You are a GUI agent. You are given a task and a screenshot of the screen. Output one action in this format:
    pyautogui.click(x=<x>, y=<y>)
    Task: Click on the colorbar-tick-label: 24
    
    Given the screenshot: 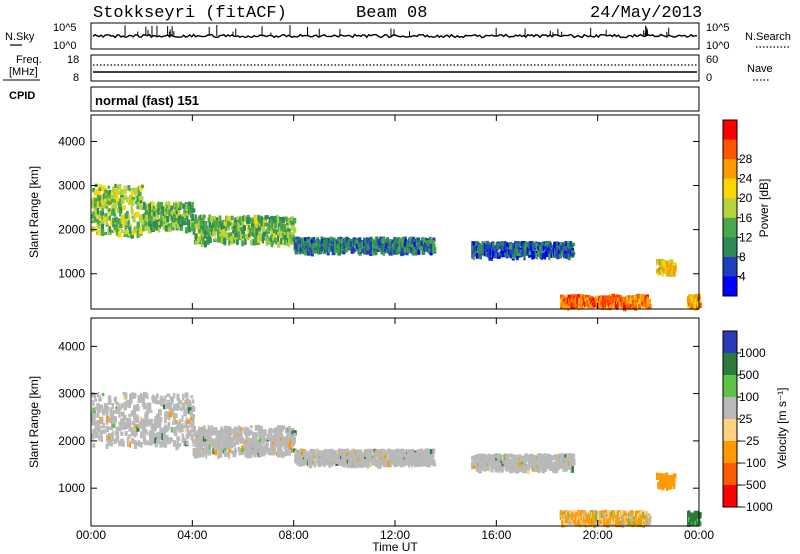 What is the action you would take?
    pyautogui.click(x=746, y=179)
    